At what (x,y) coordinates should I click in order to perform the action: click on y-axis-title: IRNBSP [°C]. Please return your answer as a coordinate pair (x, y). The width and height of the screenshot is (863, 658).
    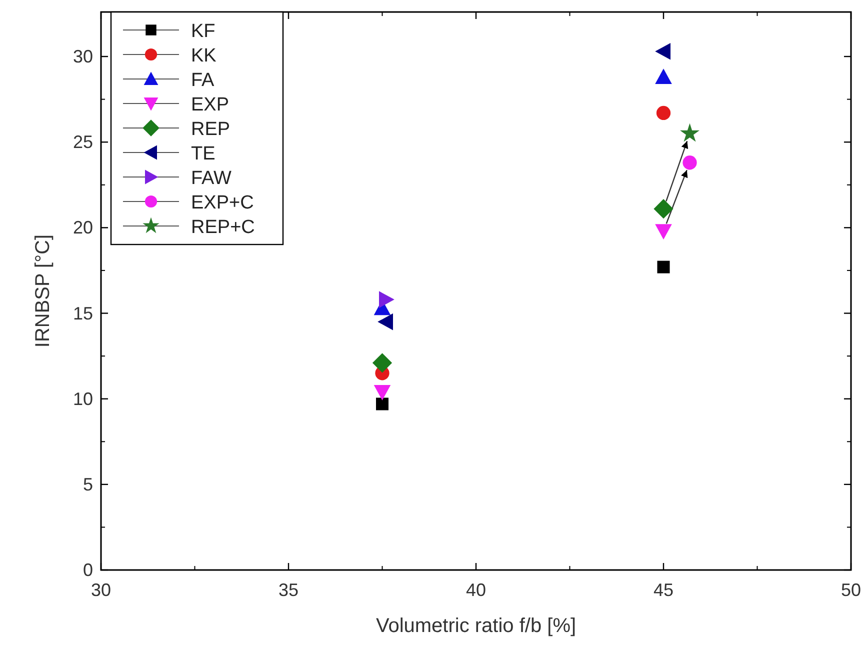
    Looking at the image, I should click on (43, 291).